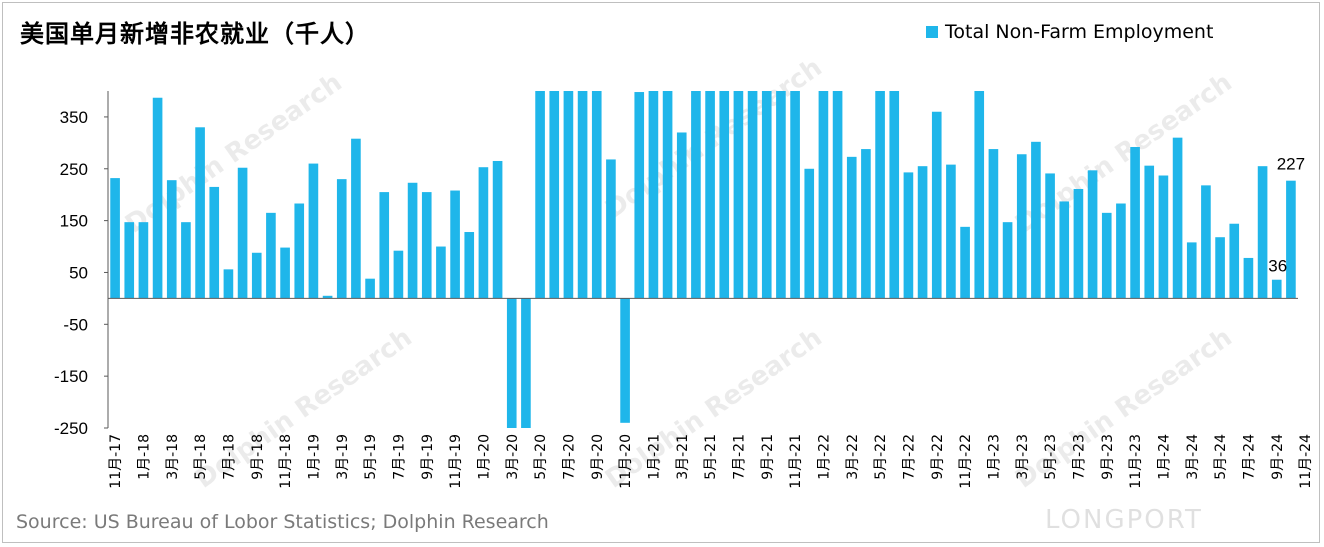 The width and height of the screenshot is (1324, 547). Describe the element at coordinates (1164, 457) in the screenshot. I see `x-tick-label: 1月-24` at that location.